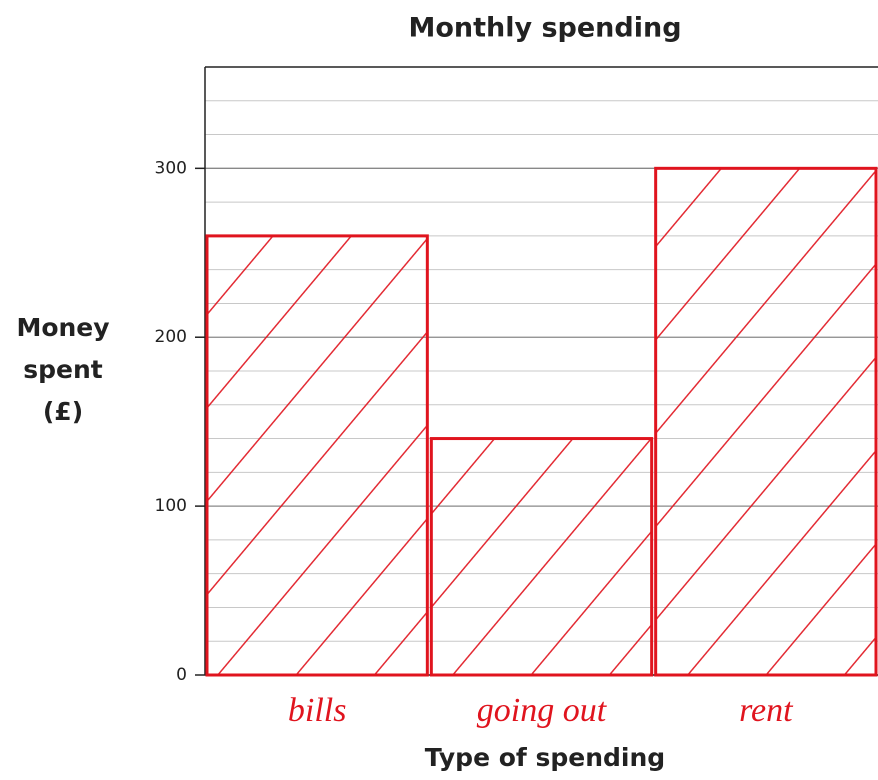 This screenshot has height=780, width=878. I want to click on y-tick-label: 100, so click(171, 506).